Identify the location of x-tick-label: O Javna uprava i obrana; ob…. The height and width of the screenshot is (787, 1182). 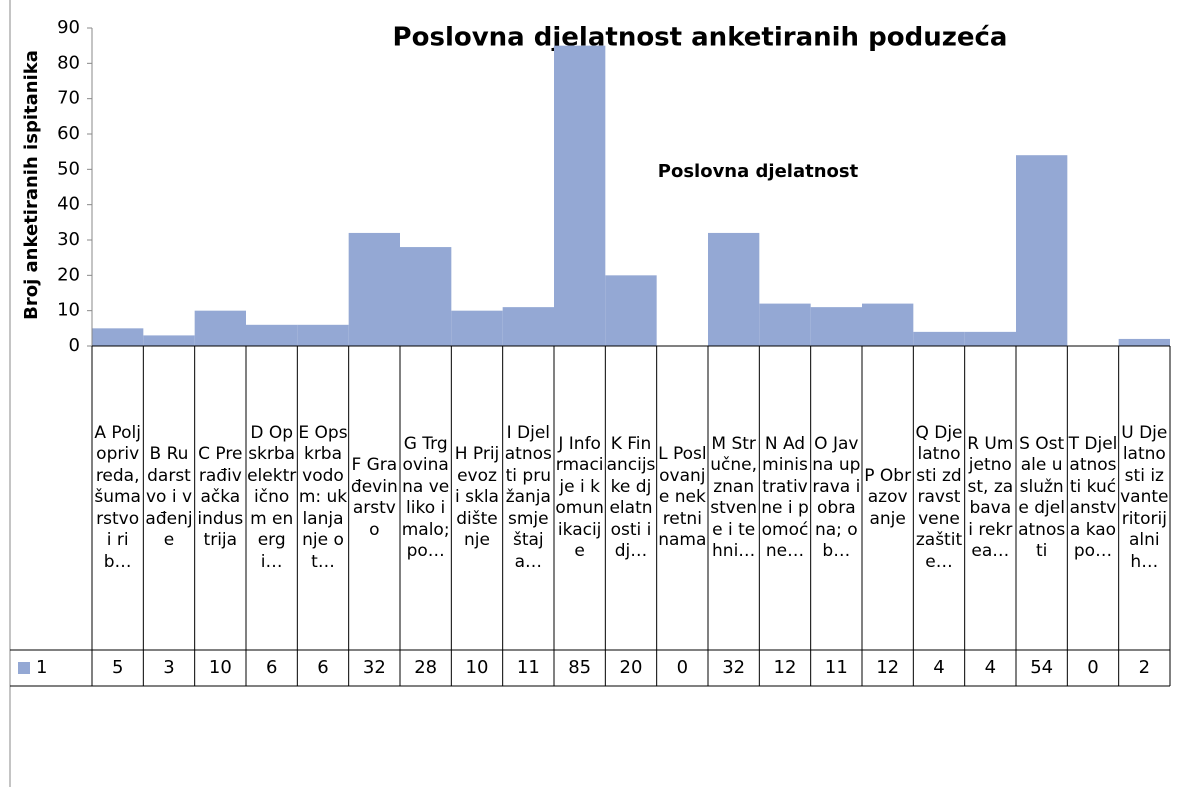
(836, 497).